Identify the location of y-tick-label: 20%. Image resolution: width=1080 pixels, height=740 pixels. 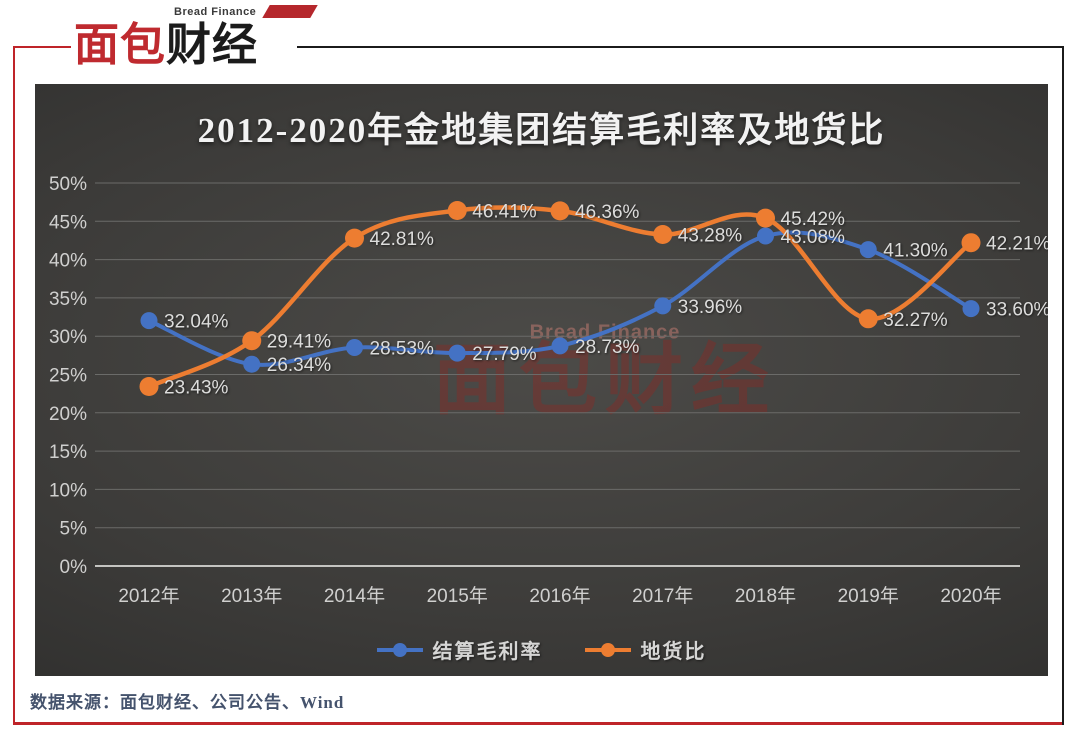
(68, 414).